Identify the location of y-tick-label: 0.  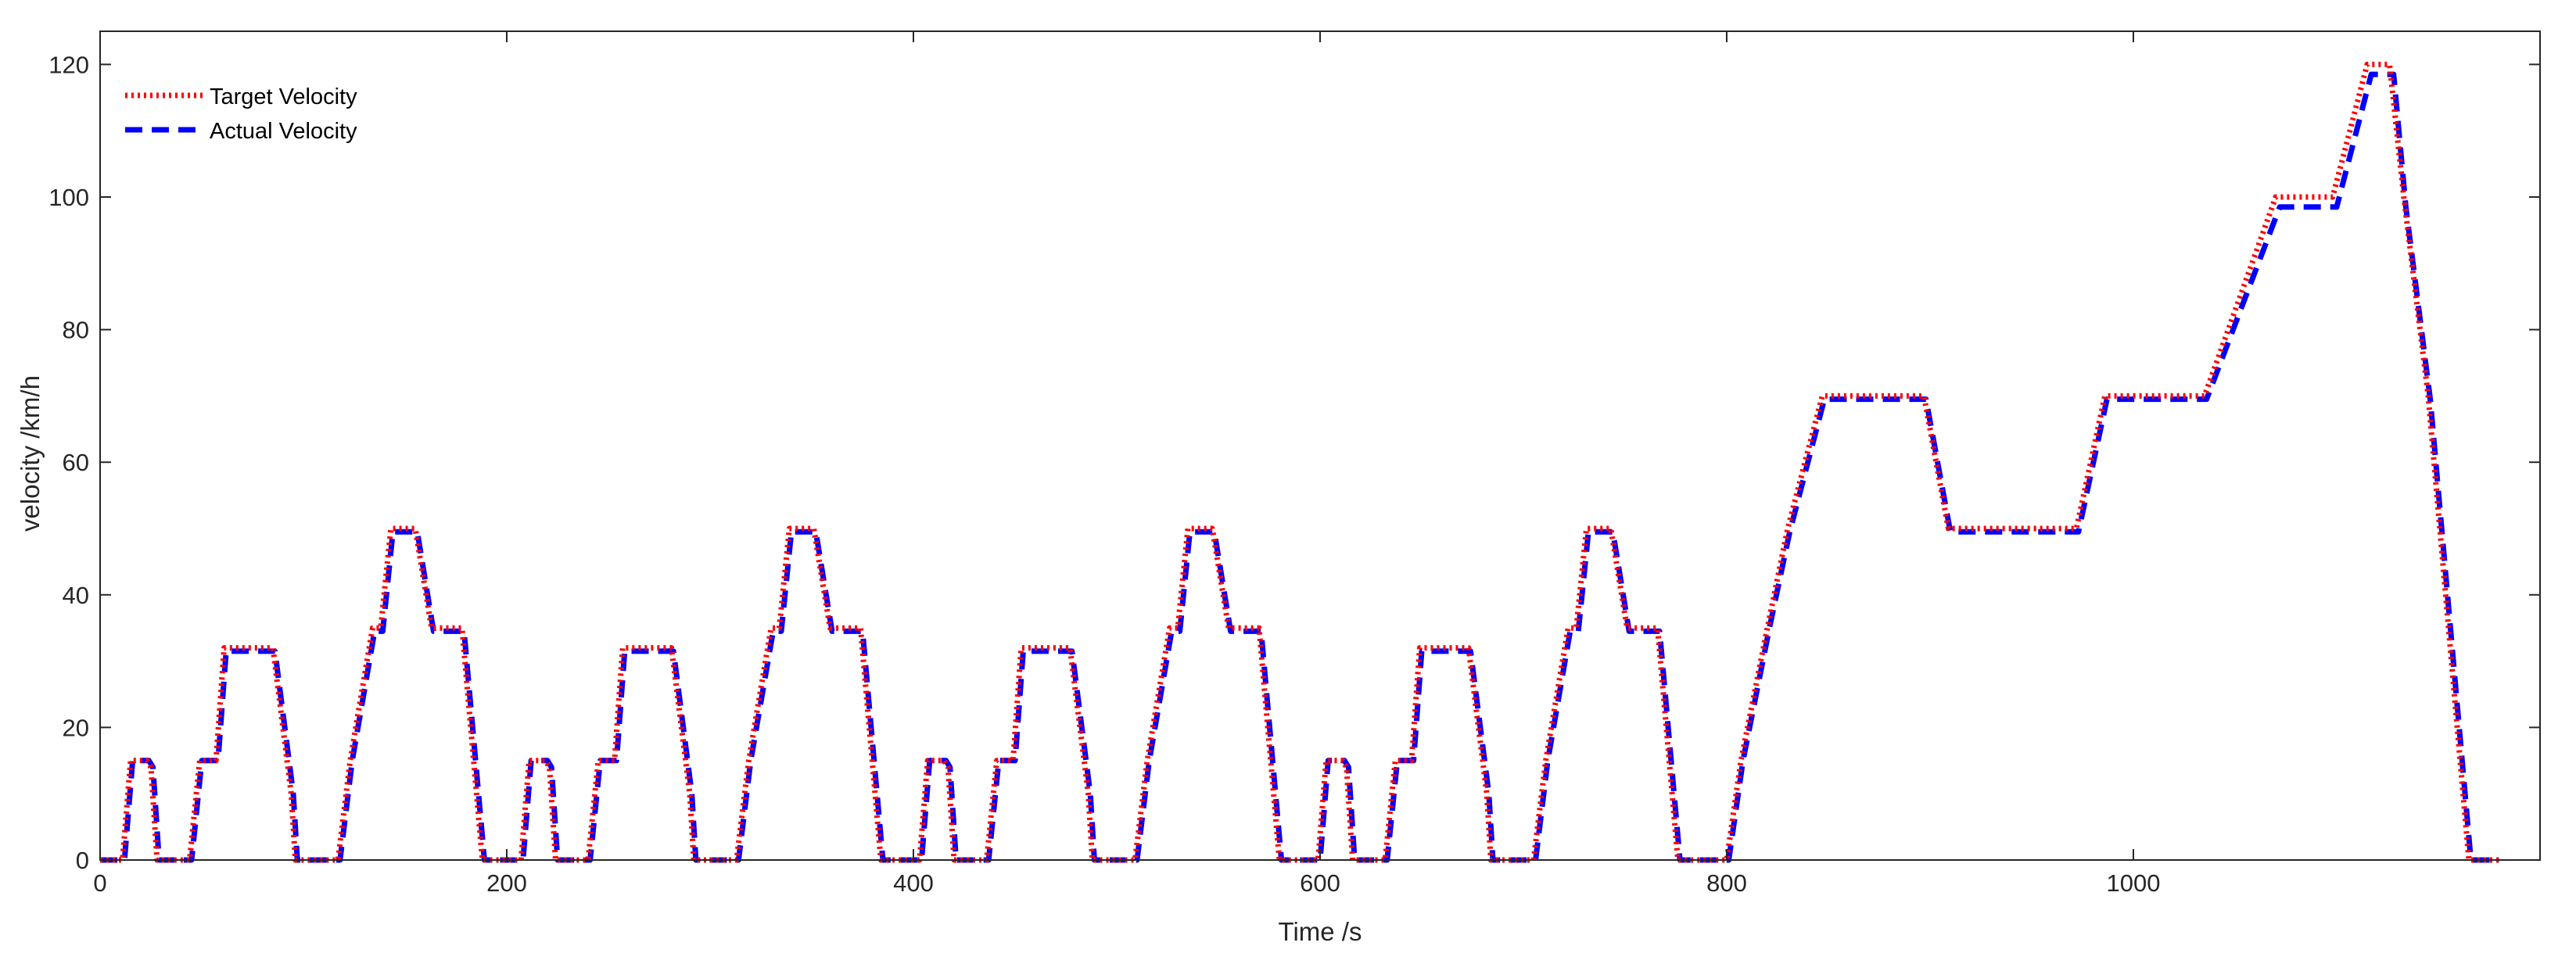
(82, 860).